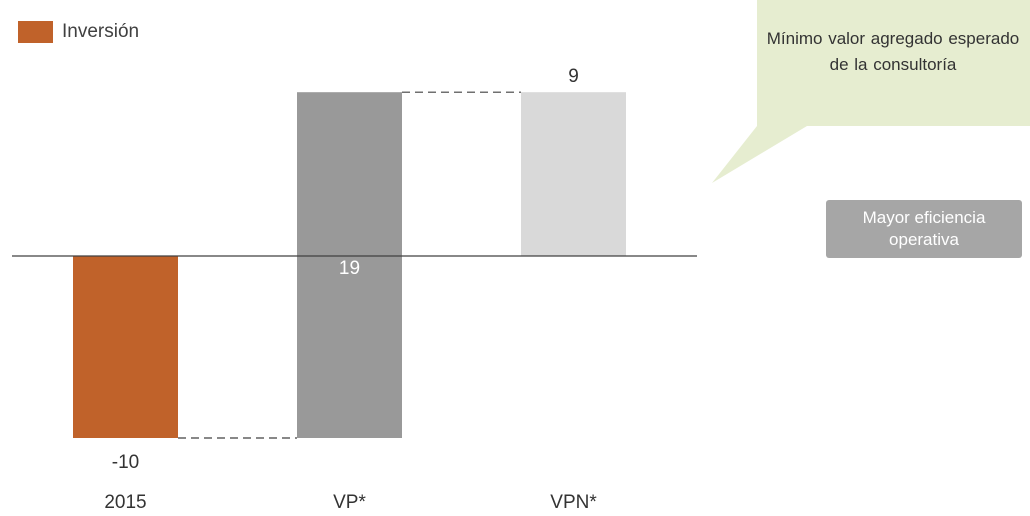 The height and width of the screenshot is (516, 1030). Describe the element at coordinates (349, 502) in the screenshot. I see `category-label-2: VP*` at that location.